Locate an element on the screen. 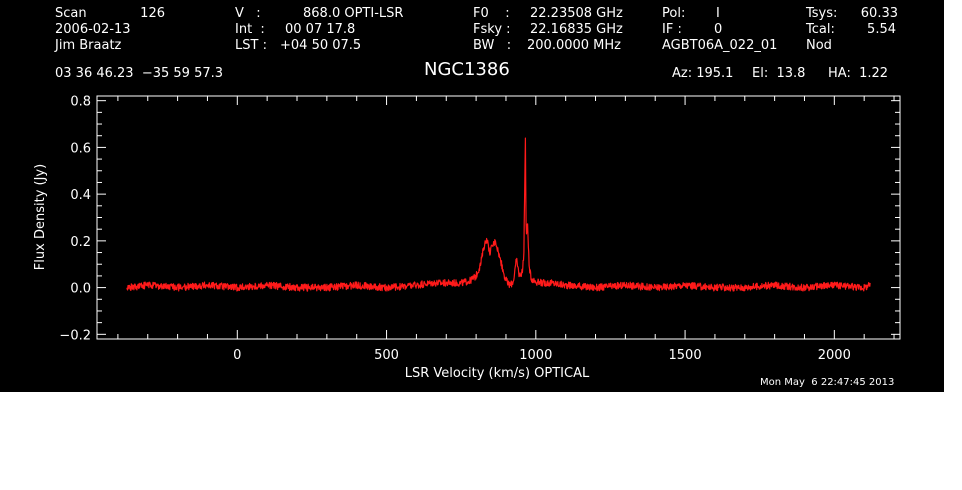  x-tick-label: 1500 is located at coordinates (685, 355).